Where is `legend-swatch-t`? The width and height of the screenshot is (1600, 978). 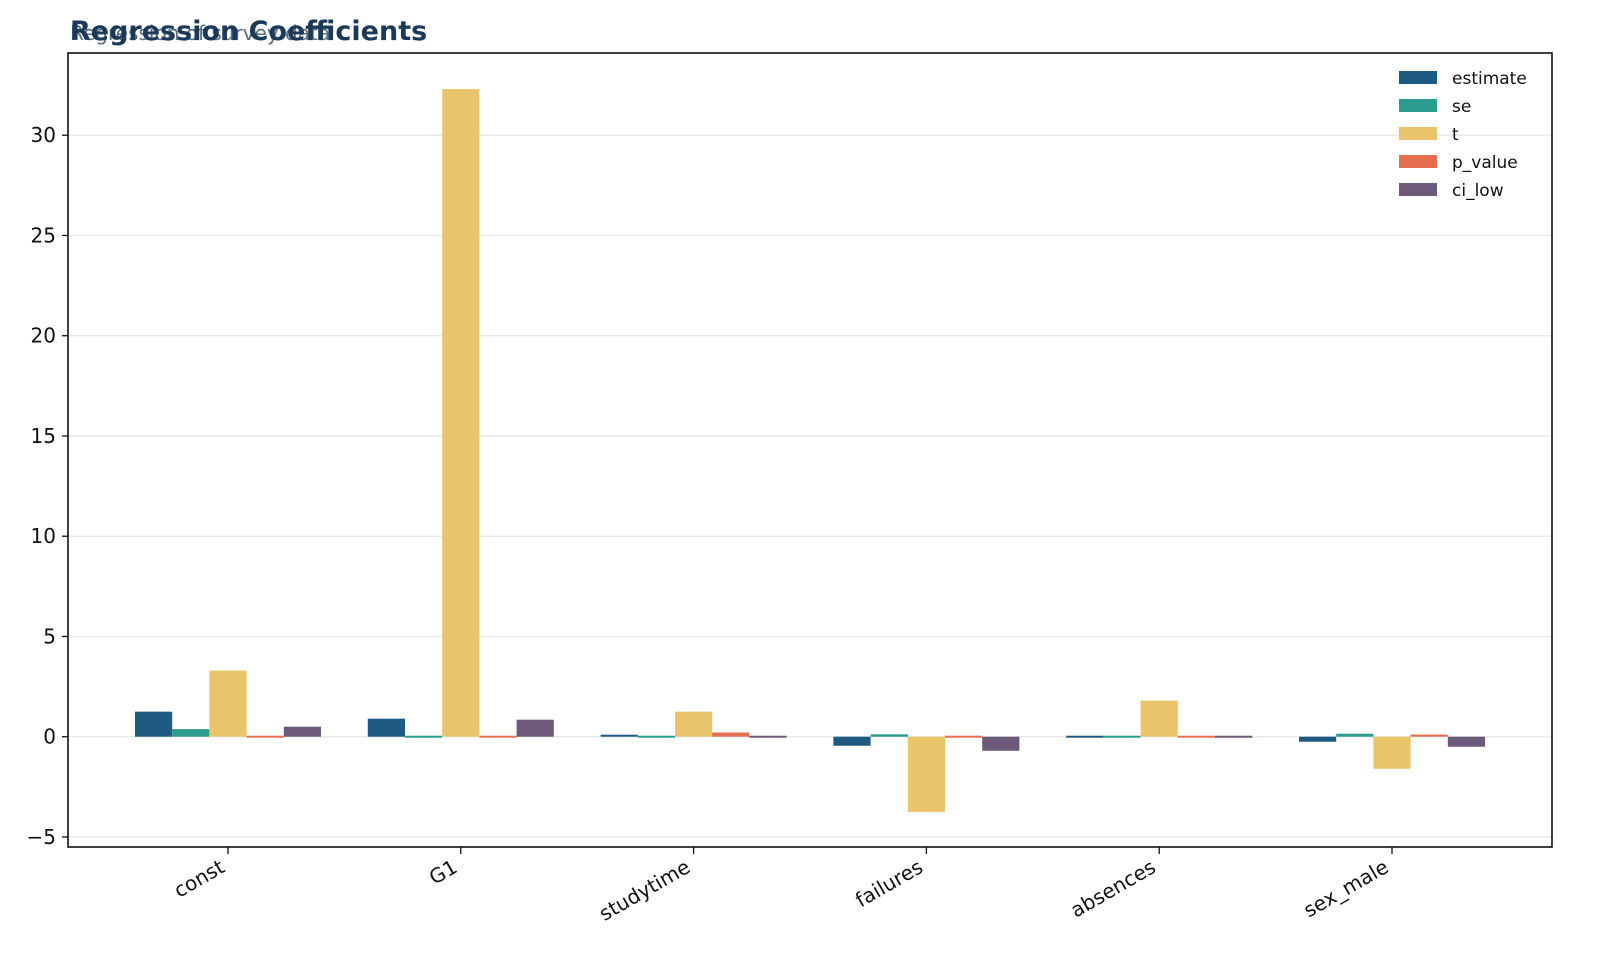
legend-swatch-t is located at coordinates (1418, 133).